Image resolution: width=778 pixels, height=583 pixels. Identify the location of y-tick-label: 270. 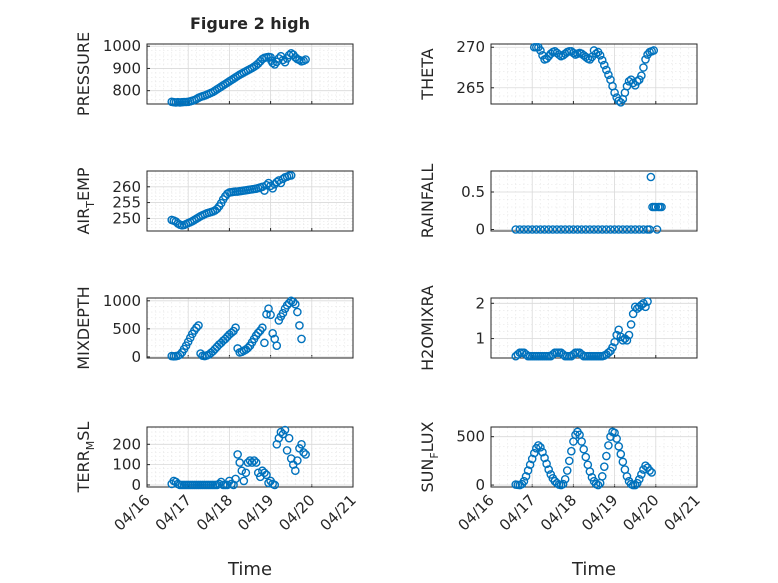
(470, 47).